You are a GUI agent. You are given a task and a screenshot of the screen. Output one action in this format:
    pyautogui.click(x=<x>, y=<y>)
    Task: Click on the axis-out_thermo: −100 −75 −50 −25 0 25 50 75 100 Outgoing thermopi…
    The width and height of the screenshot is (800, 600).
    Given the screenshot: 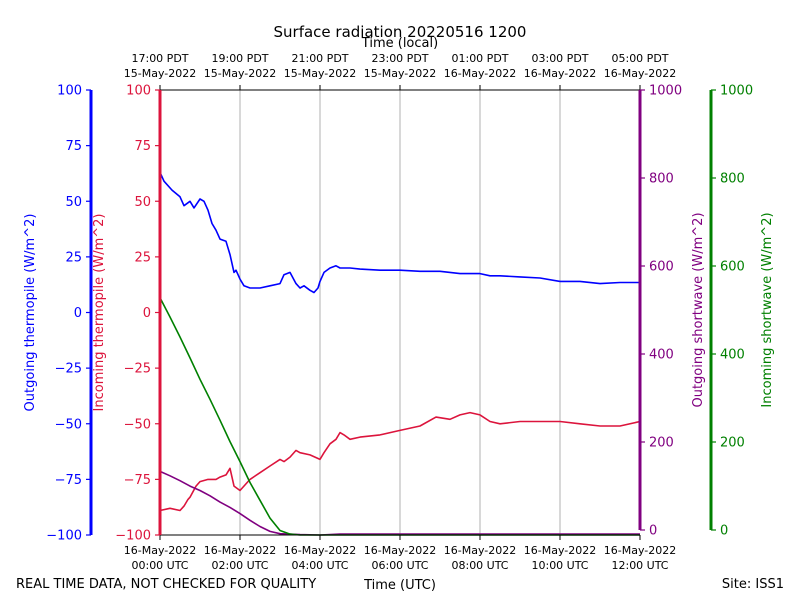 What is the action you would take?
    pyautogui.click(x=58, y=314)
    